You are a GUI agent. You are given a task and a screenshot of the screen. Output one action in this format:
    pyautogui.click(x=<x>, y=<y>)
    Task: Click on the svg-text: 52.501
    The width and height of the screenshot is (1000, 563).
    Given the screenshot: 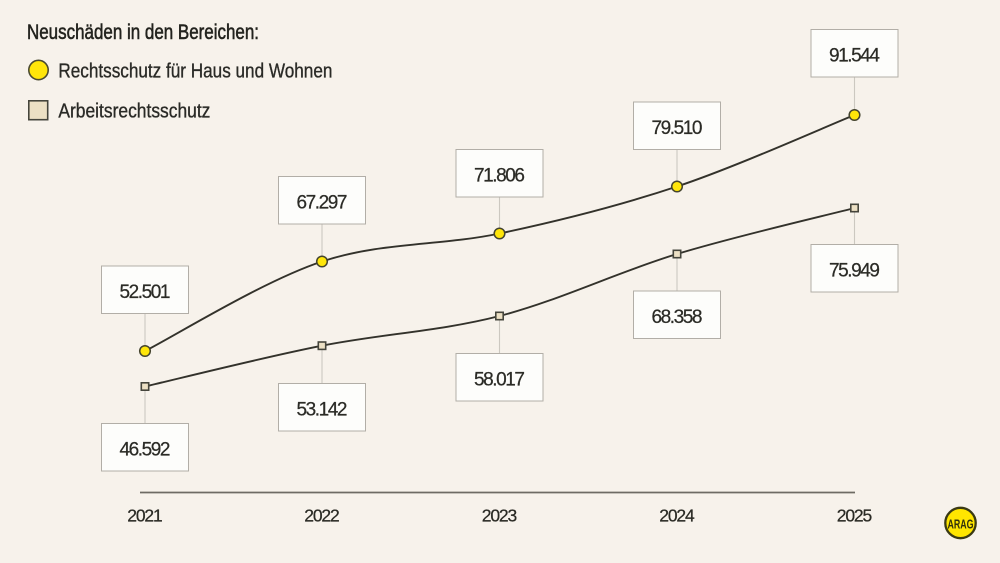 What is the action you would take?
    pyautogui.click(x=145, y=292)
    